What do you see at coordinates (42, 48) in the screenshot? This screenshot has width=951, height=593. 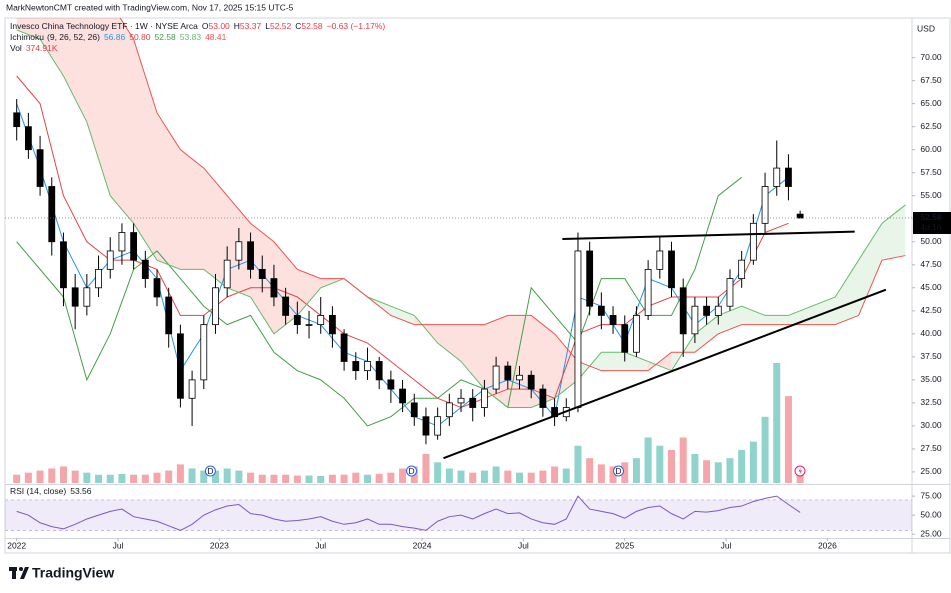 I see `volume-readout: 374.91K` at bounding box center [42, 48].